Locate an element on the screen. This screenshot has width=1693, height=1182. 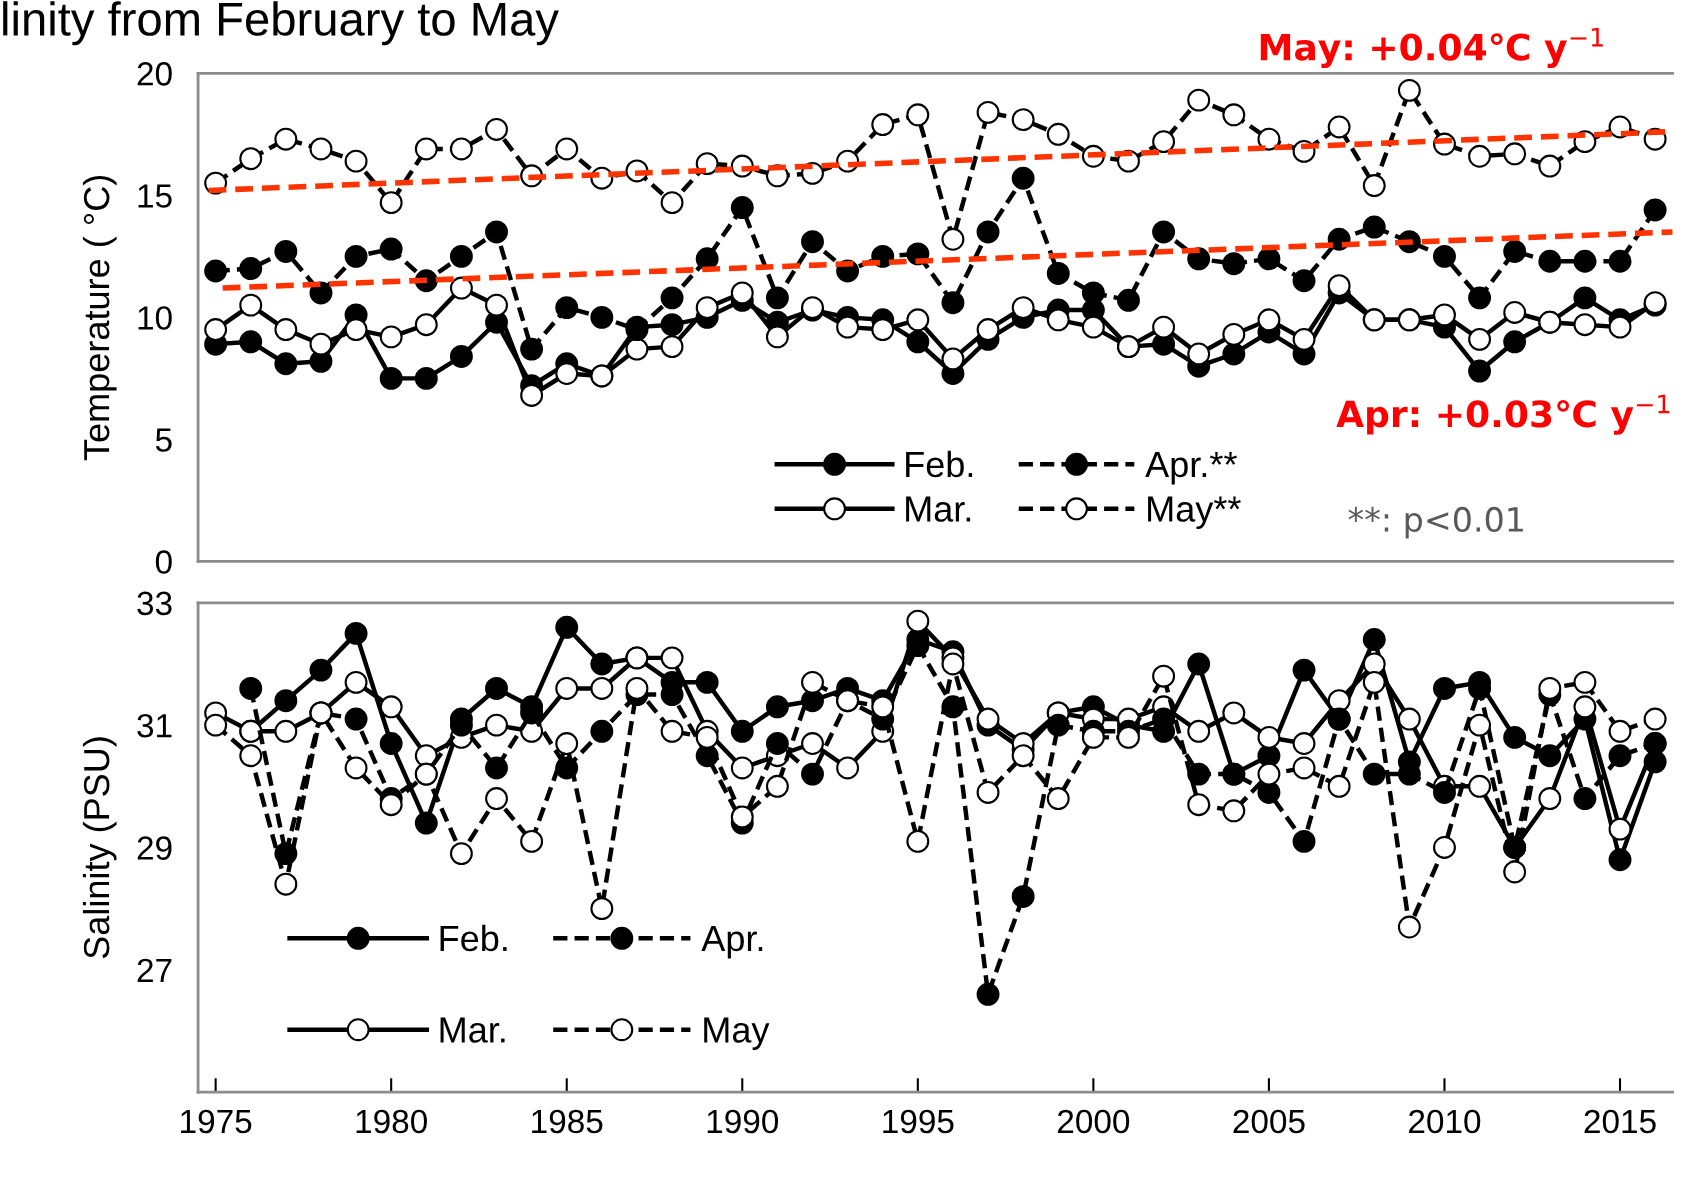
x-tick-label: 1995 is located at coordinates (918, 1121).